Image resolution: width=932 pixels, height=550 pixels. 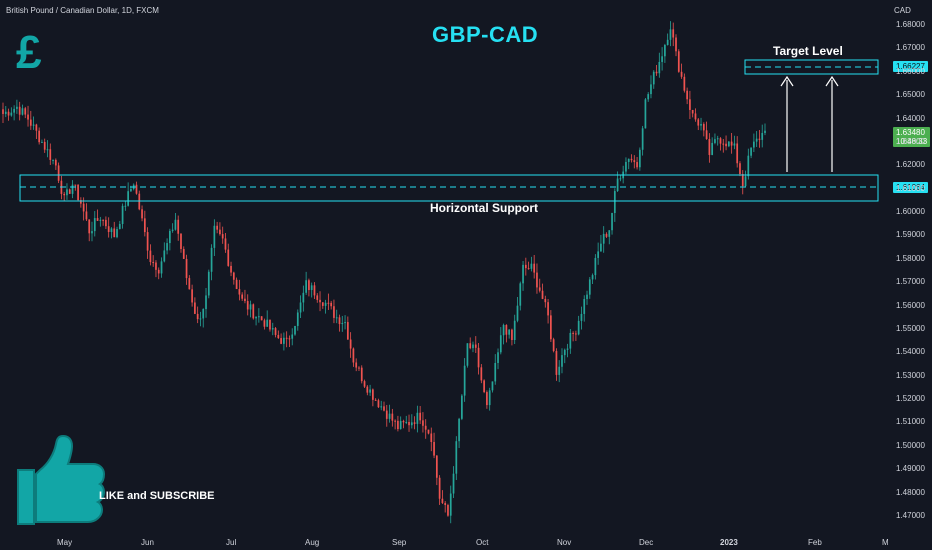 I want to click on y-tick-label: 1.49000, so click(x=910, y=469).